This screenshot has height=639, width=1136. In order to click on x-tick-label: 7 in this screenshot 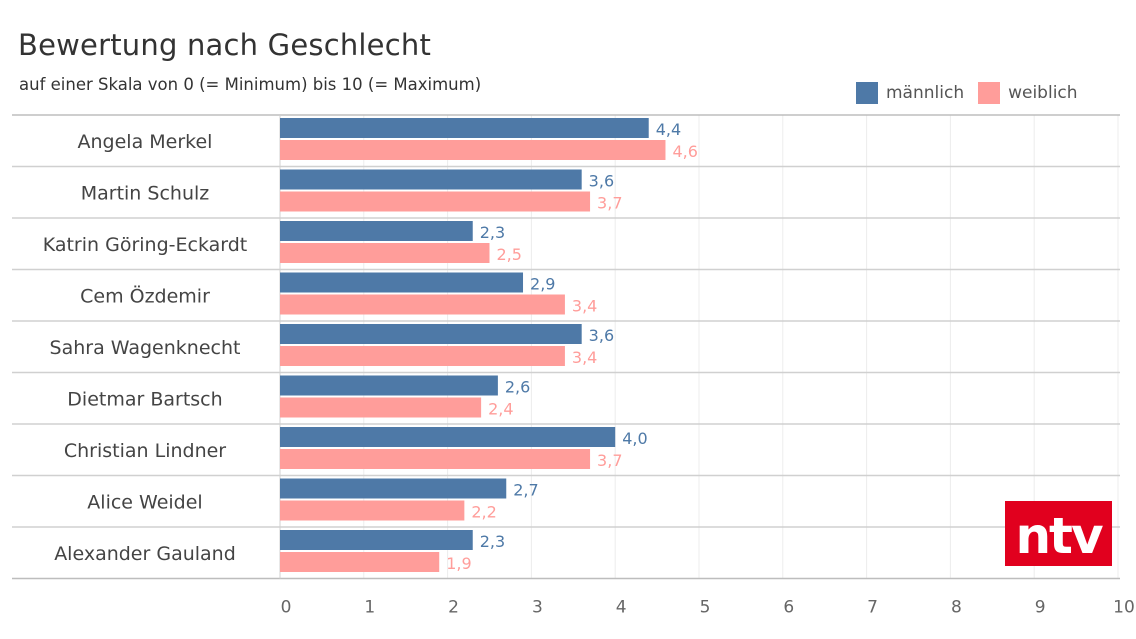, I will do `click(872, 608)`.